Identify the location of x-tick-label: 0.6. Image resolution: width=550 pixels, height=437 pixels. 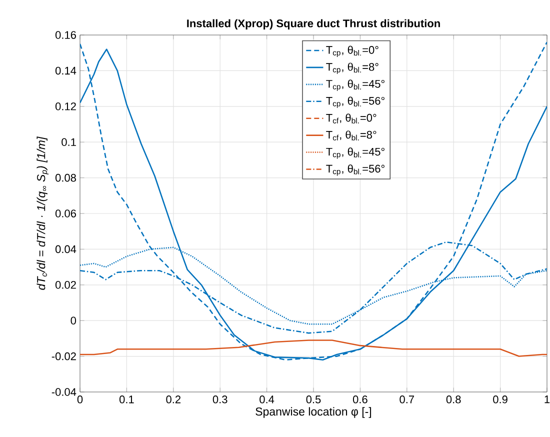
(360, 400).